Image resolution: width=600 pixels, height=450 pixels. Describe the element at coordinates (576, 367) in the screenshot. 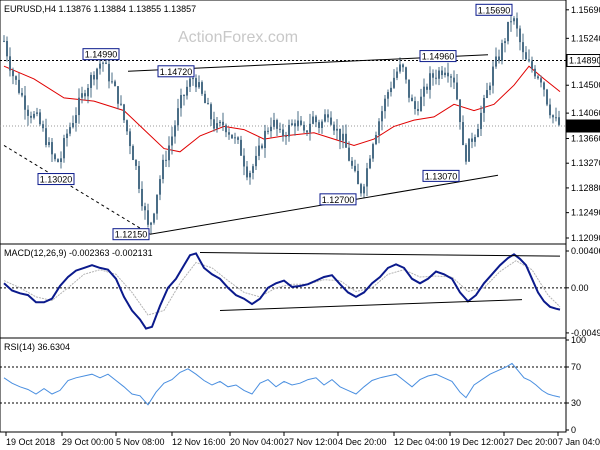

I see `rsi-tick-label: 70` at that location.